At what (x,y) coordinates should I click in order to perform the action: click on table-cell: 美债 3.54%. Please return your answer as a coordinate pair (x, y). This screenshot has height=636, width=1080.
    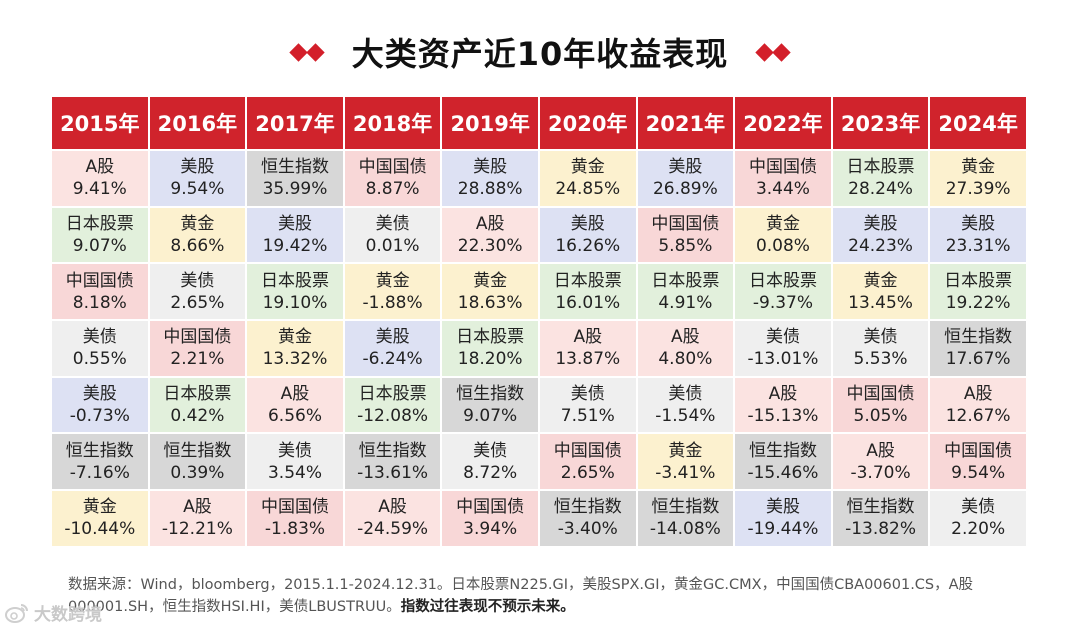
    Looking at the image, I should click on (295, 462).